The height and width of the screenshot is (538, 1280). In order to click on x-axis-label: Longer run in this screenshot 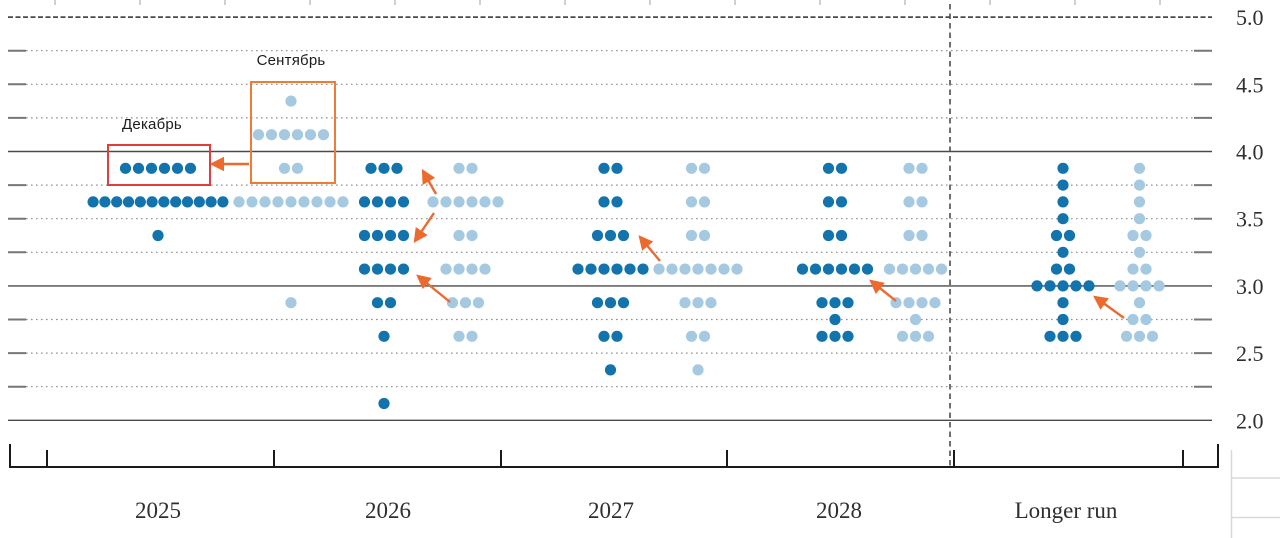, I will do `click(1066, 510)`.